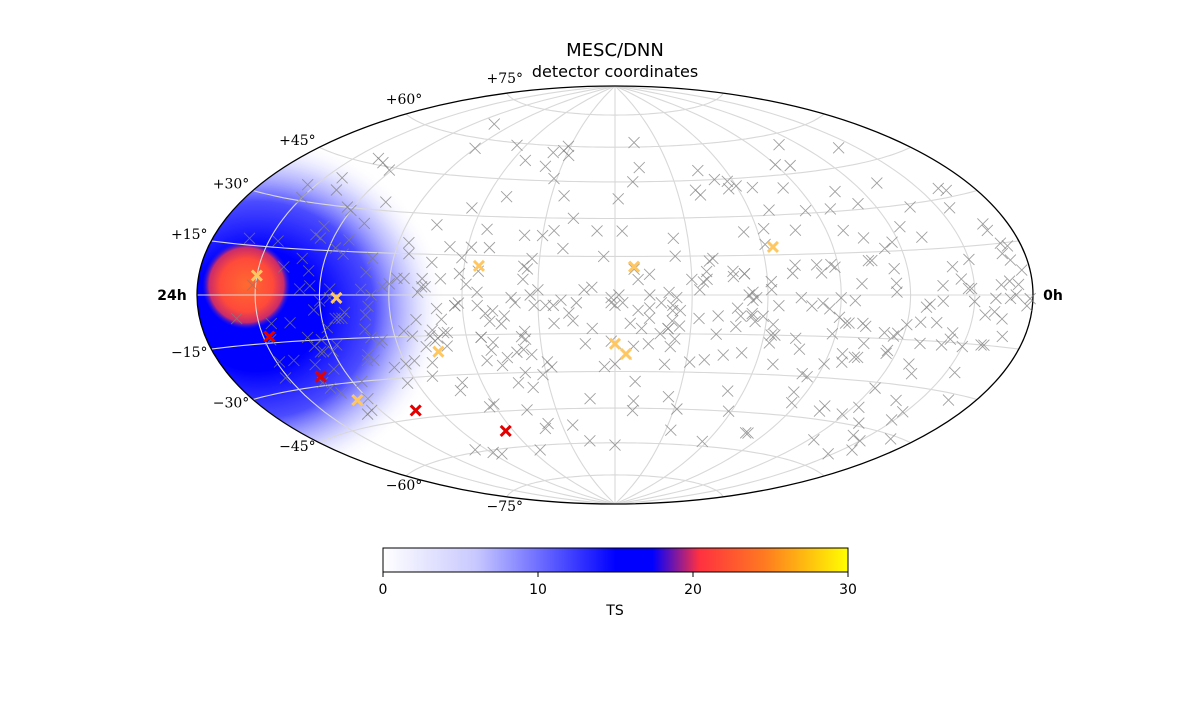 This screenshot has height=720, width=1200. What do you see at coordinates (231, 185) in the screenshot?
I see `dec-tick-label: +30°` at bounding box center [231, 185].